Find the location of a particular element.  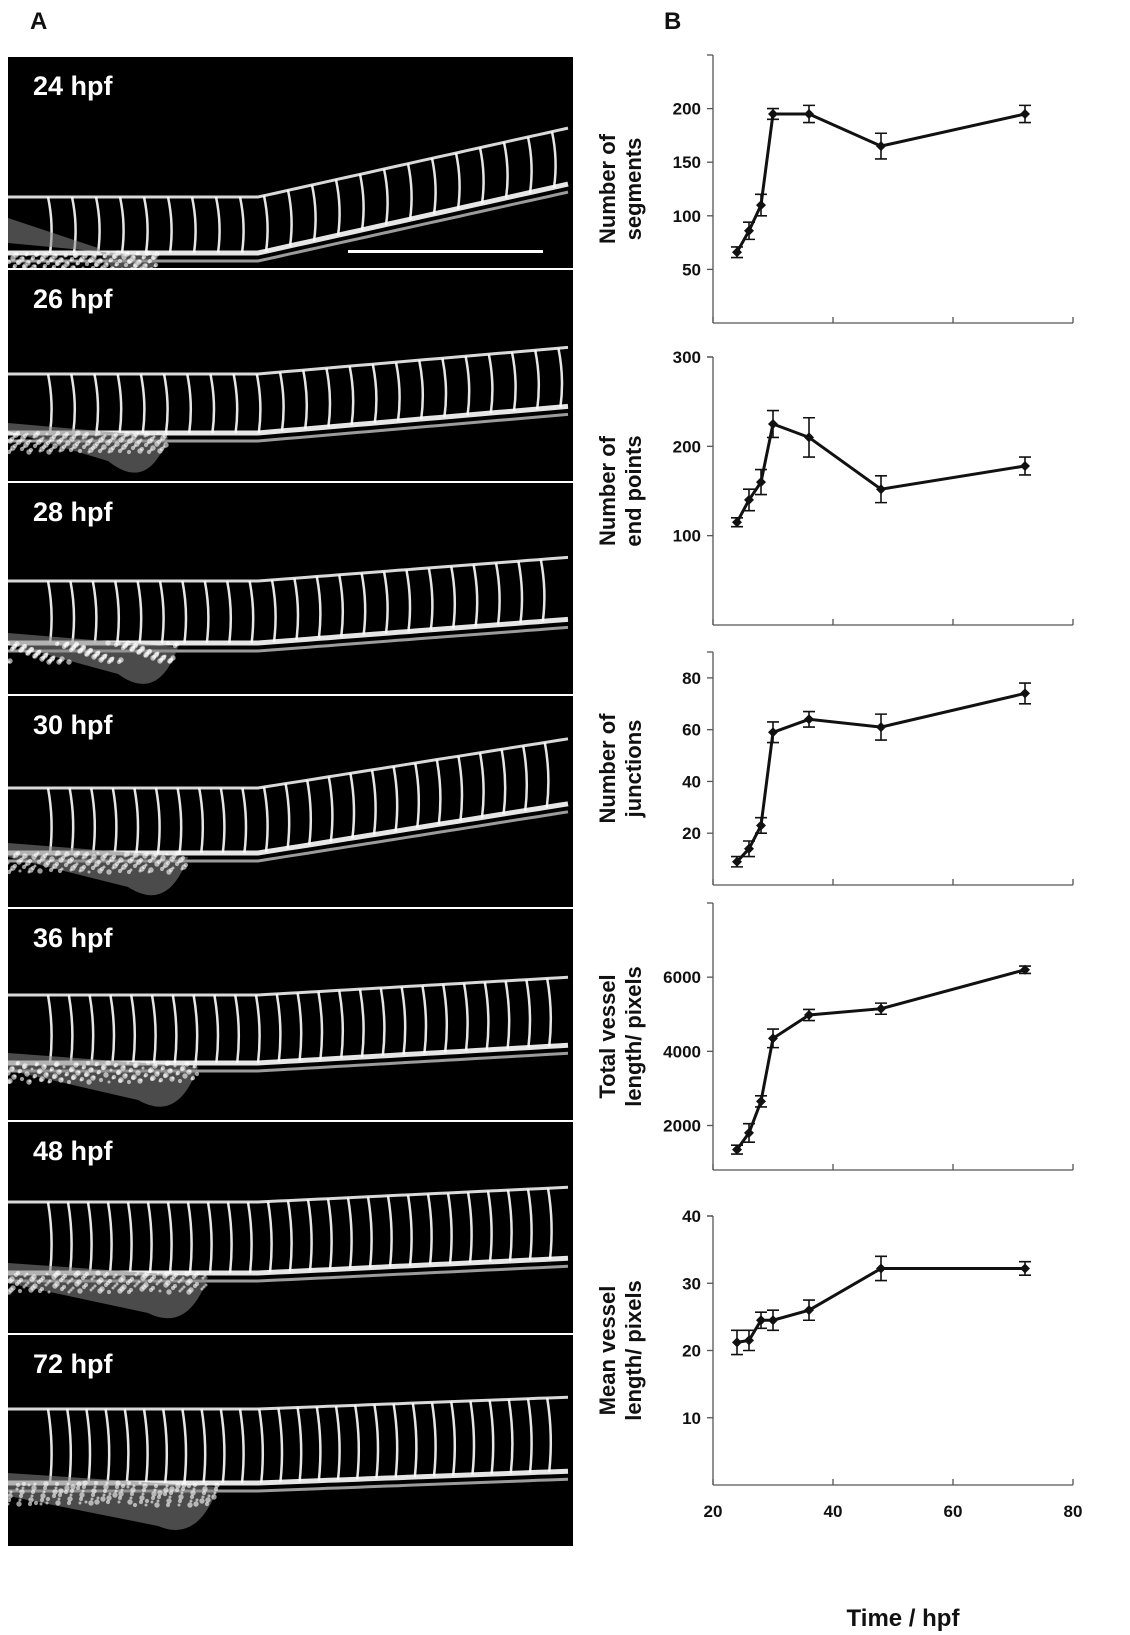

y-tick-label: 6000 is located at coordinates (682, 977).